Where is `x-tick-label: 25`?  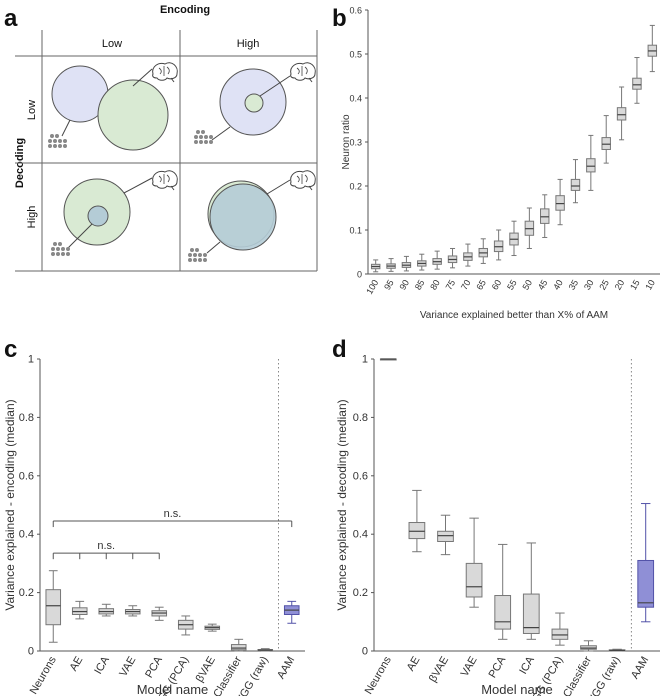 x-tick-label: 25 is located at coordinates (604, 285).